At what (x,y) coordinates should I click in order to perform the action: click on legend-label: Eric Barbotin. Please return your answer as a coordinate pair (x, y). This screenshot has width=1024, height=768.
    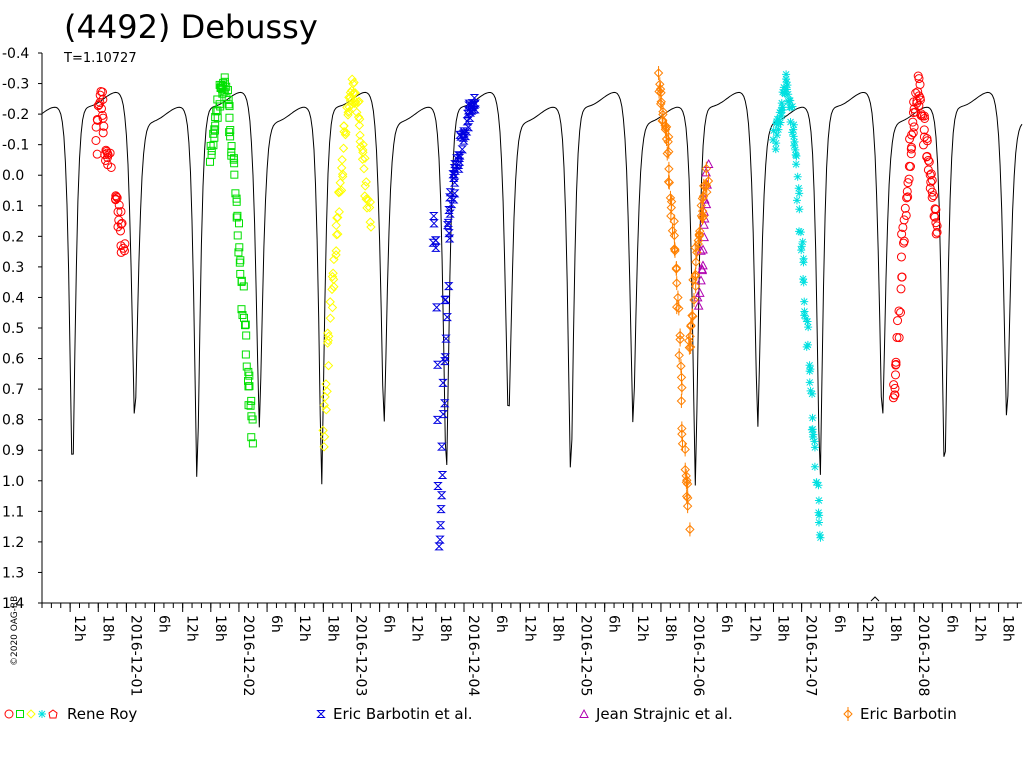
    Looking at the image, I should click on (908, 714).